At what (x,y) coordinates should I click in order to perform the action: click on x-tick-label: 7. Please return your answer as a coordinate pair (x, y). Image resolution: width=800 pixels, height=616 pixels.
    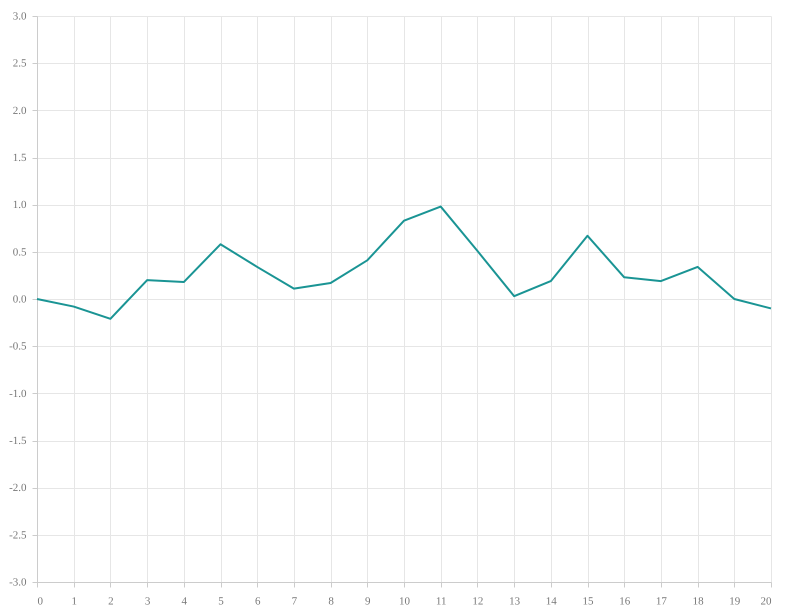
    Looking at the image, I should click on (295, 602).